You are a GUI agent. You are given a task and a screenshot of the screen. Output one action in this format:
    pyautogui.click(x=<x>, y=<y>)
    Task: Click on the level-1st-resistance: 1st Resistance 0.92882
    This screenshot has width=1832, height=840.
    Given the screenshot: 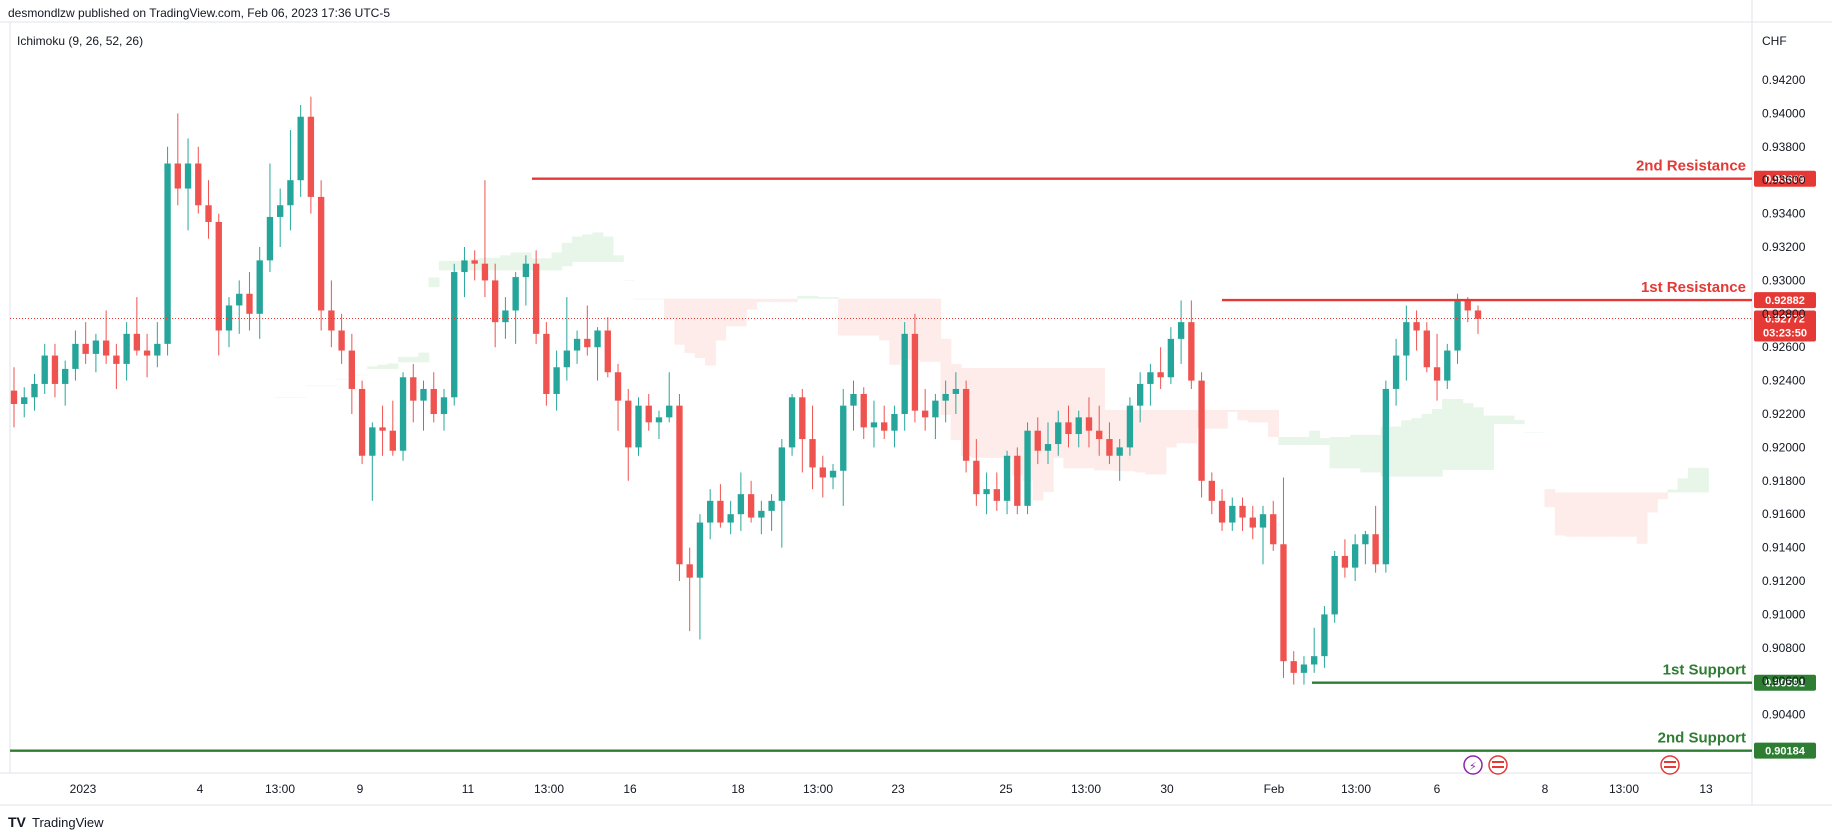 What is the action you would take?
    pyautogui.click(x=1519, y=294)
    